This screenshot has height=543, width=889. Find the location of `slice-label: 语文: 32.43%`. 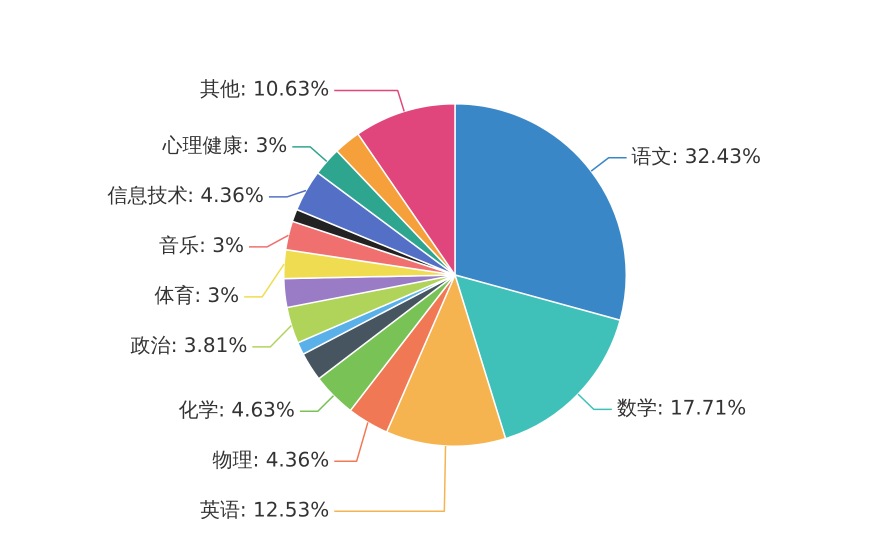

slice-label: 语文: 32.43% is located at coordinates (696, 156).